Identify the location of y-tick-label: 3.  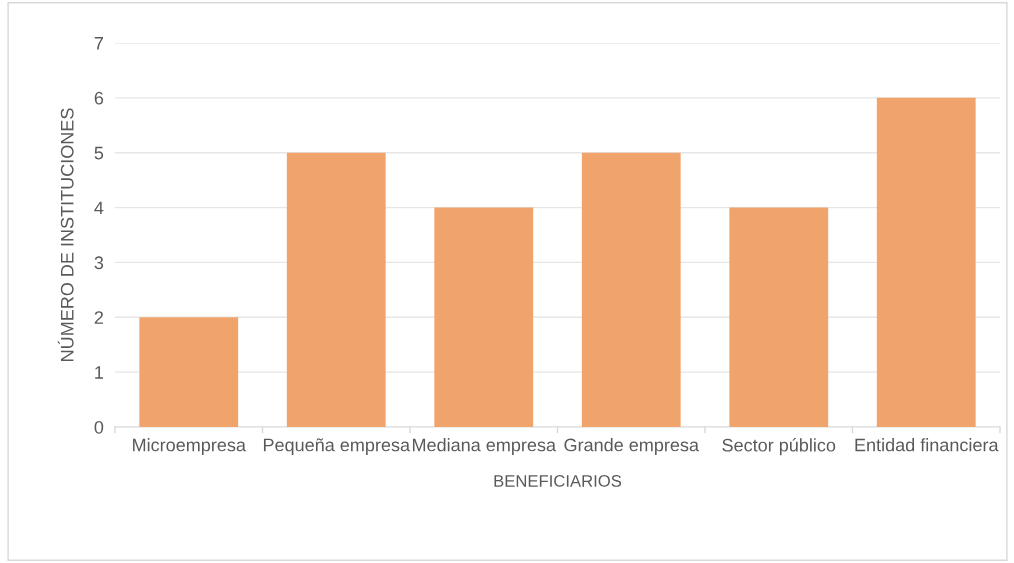
(99, 263).